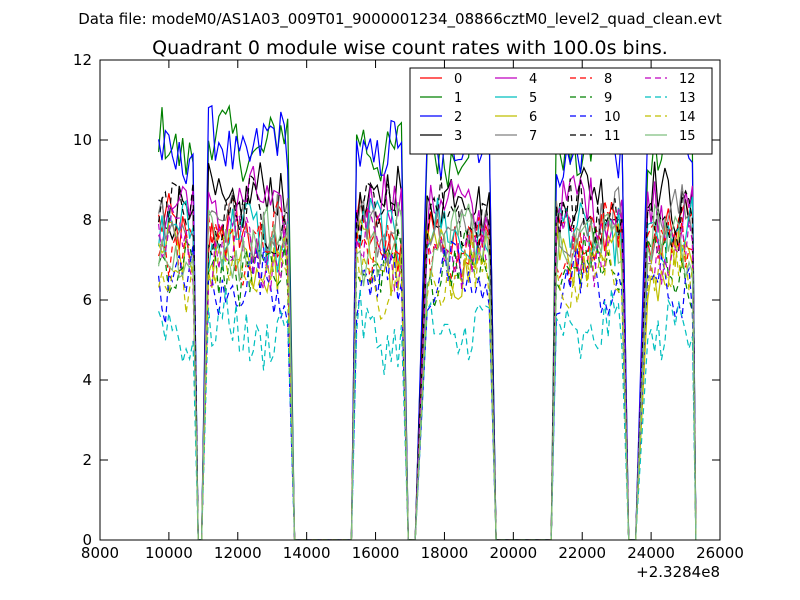  Describe the element at coordinates (687, 79) in the screenshot. I see `legend-label: 12` at that location.